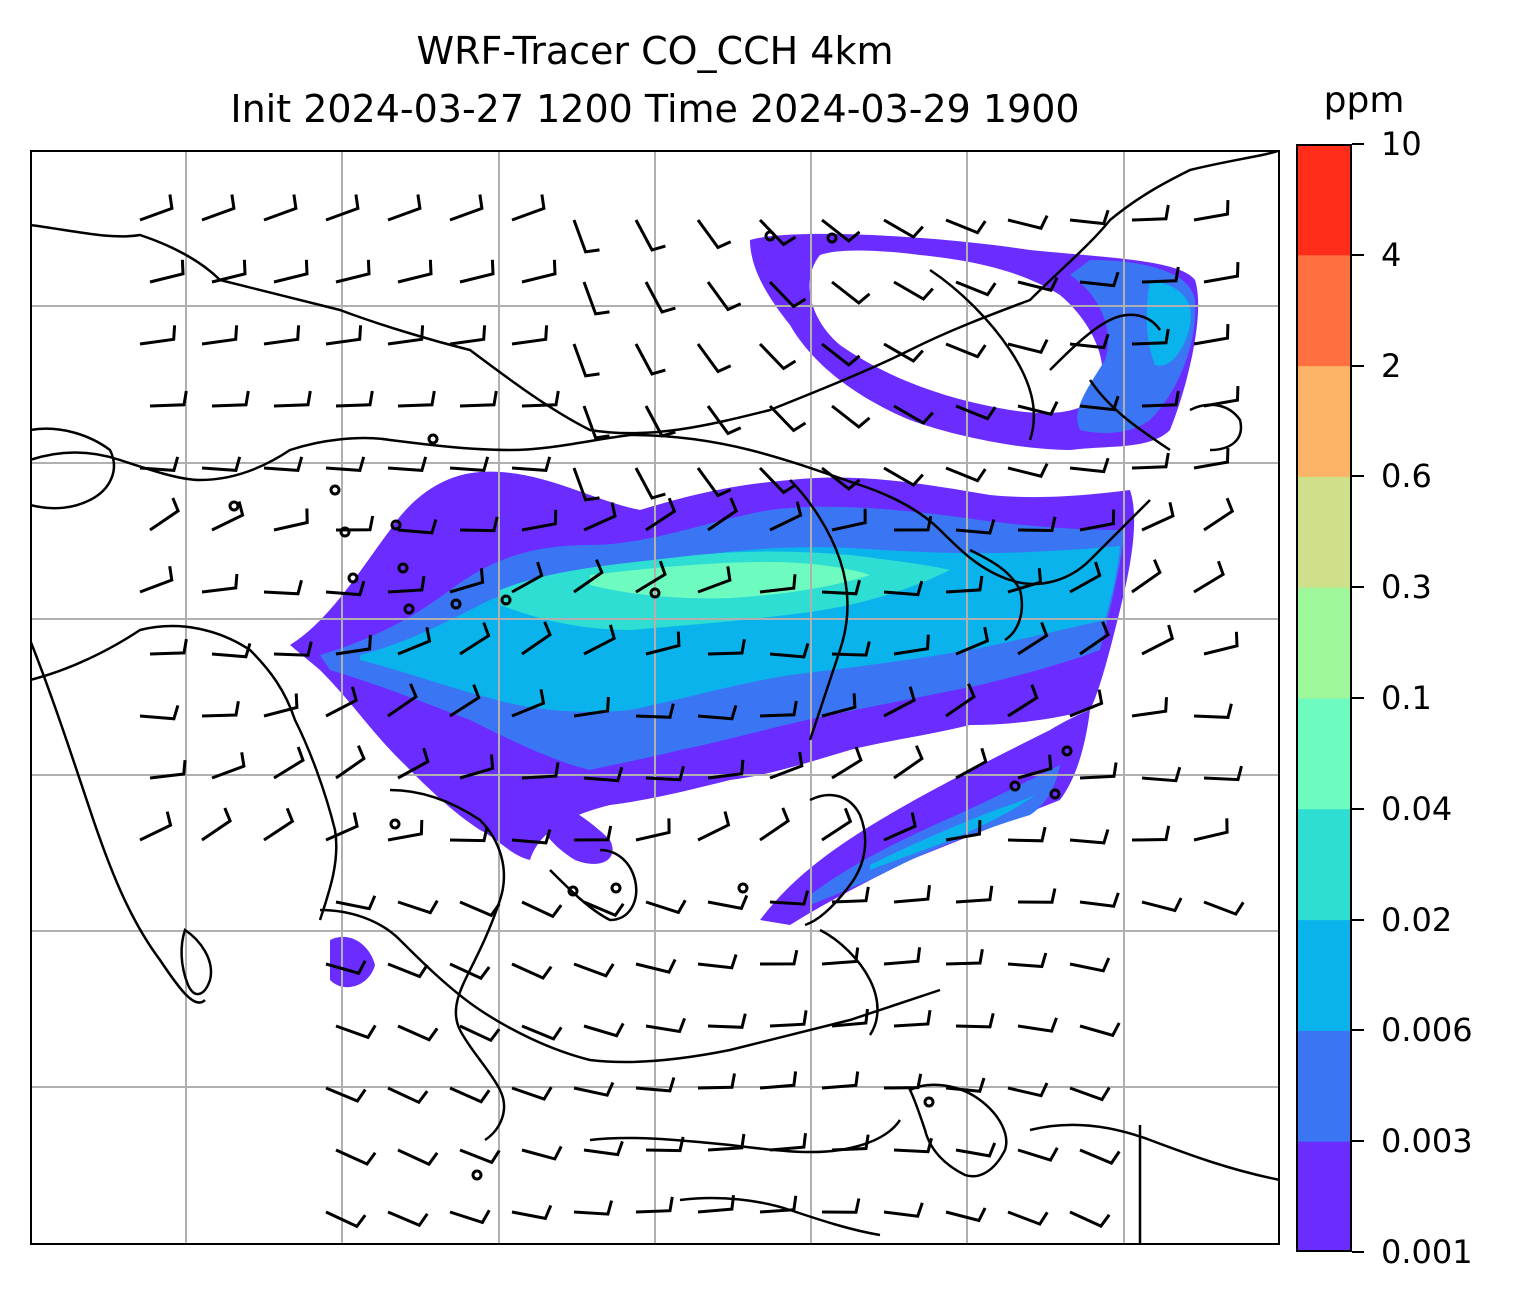 The height and width of the screenshot is (1306, 1528). What do you see at coordinates (1324, 754) in the screenshot?
I see `colorbar-segment` at bounding box center [1324, 754].